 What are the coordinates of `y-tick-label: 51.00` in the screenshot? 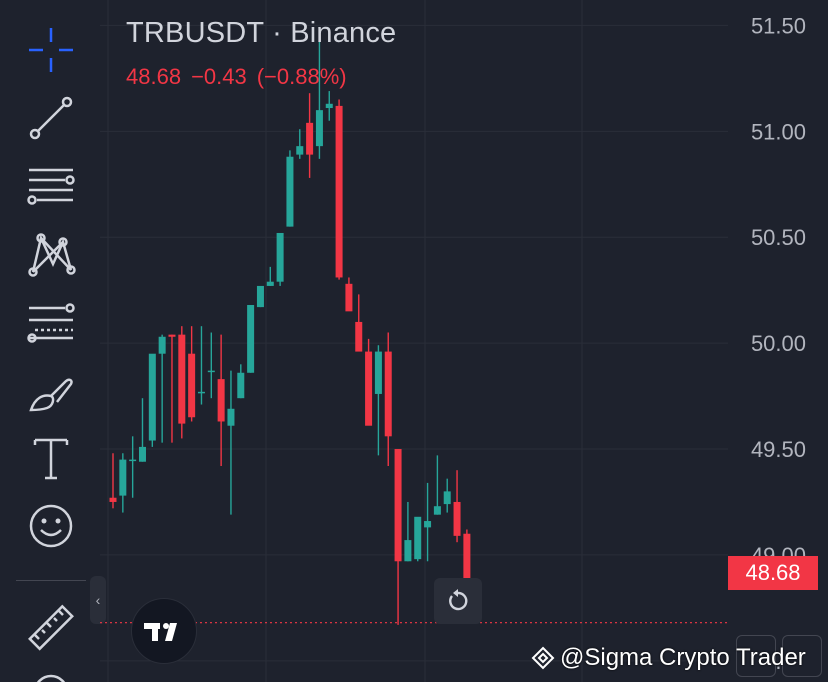 It's located at (778, 131).